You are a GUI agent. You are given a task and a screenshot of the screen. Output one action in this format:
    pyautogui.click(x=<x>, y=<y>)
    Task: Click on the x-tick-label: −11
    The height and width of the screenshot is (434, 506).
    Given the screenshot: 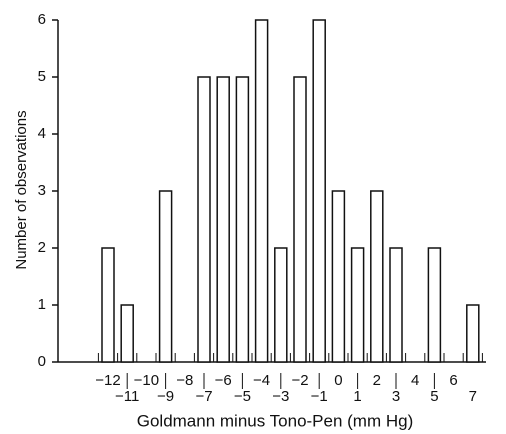 What is the action you would take?
    pyautogui.click(x=127, y=396)
    